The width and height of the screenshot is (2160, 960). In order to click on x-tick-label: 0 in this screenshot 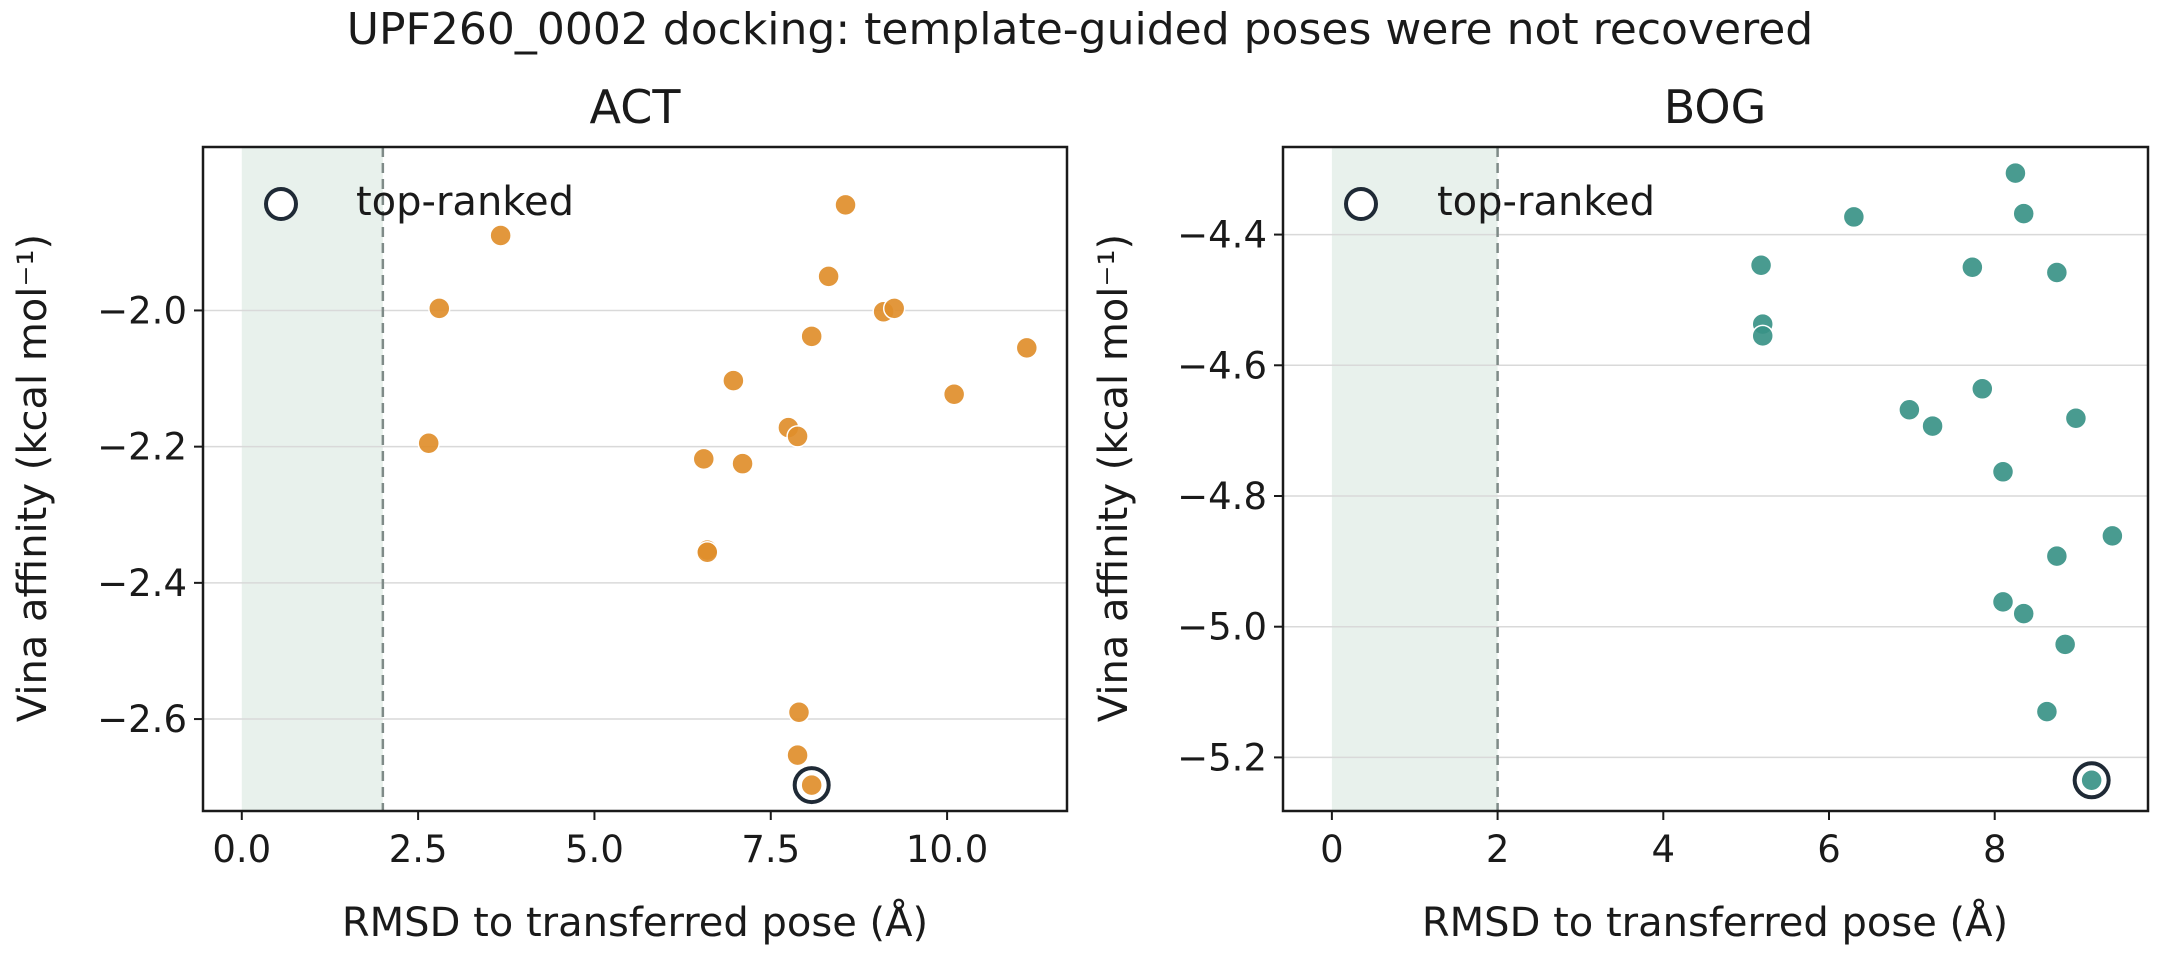, I will do `click(1332, 849)`.